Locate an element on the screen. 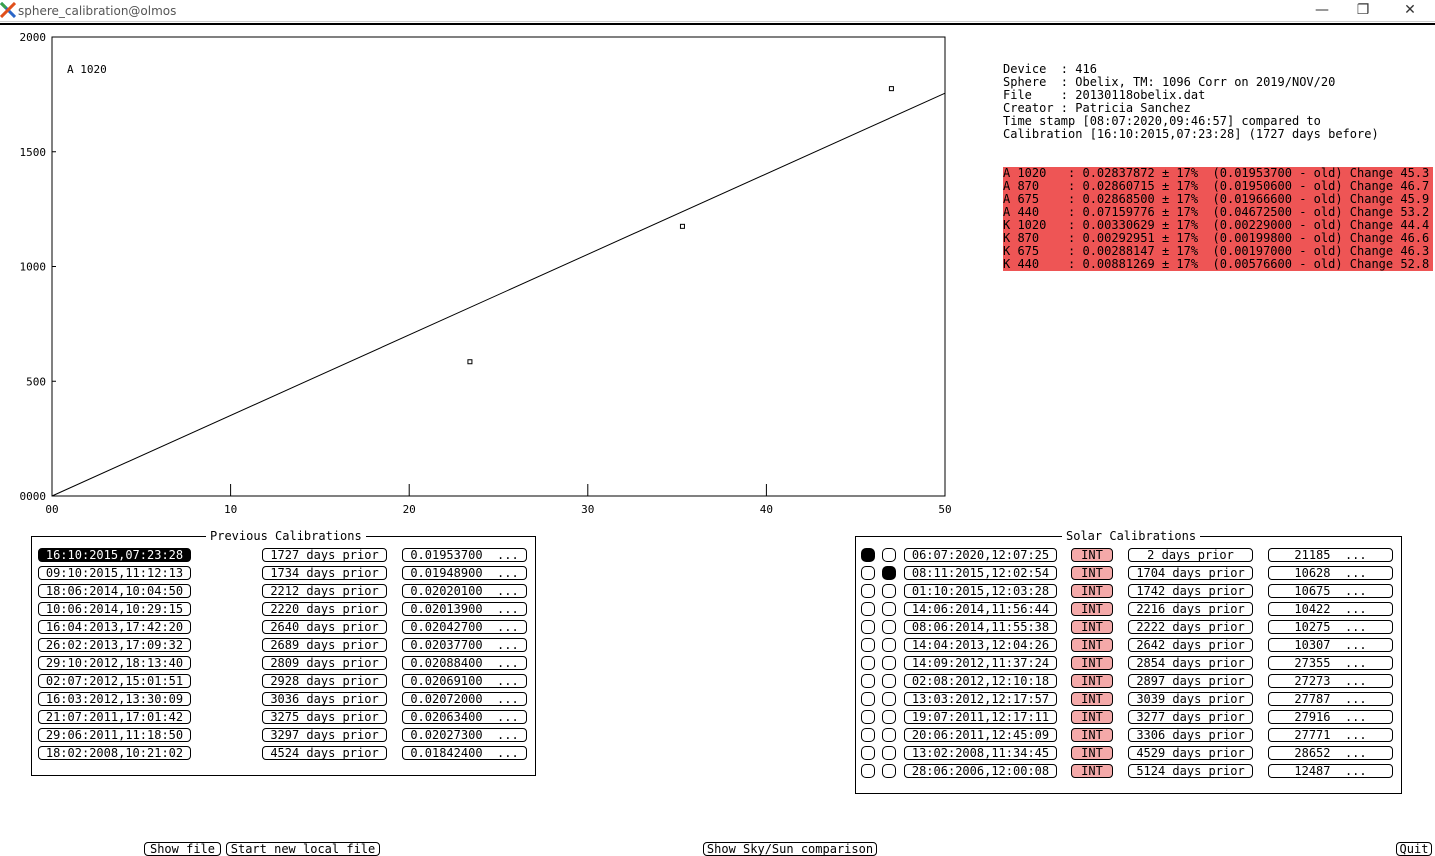  restore-icon: ❐ is located at coordinates (1363, 10).